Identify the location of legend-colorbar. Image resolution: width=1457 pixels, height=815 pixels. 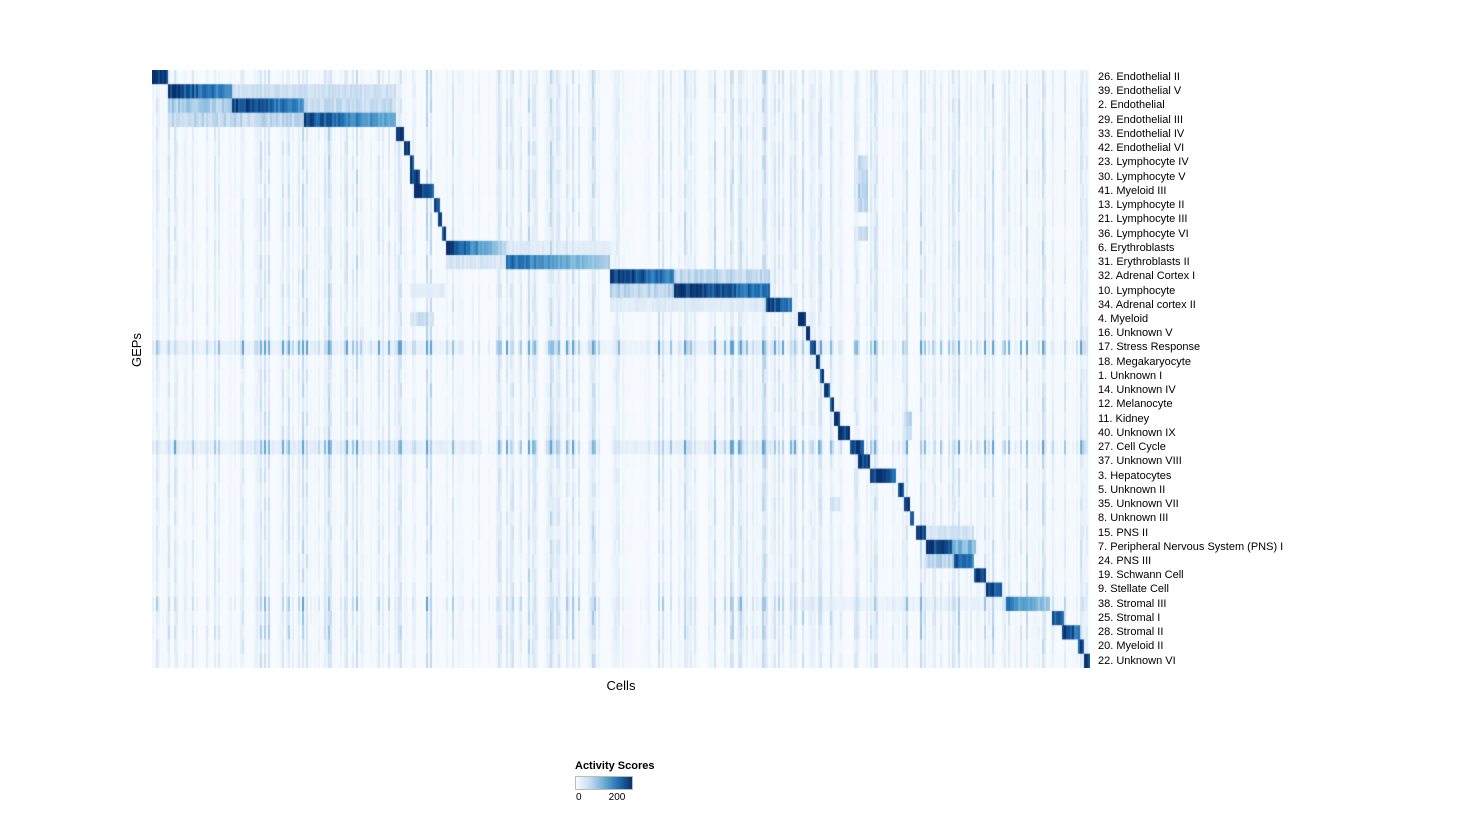
(604, 783).